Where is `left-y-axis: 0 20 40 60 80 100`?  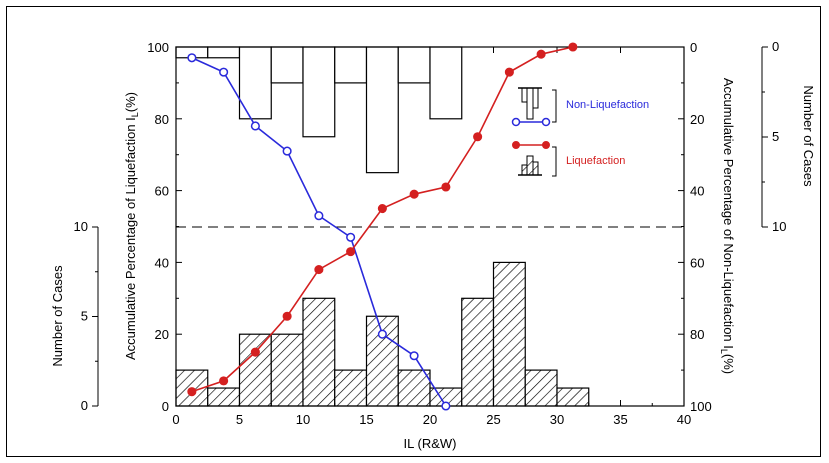
left-y-axis: 0 20 40 60 80 100 is located at coordinates (164, 227).